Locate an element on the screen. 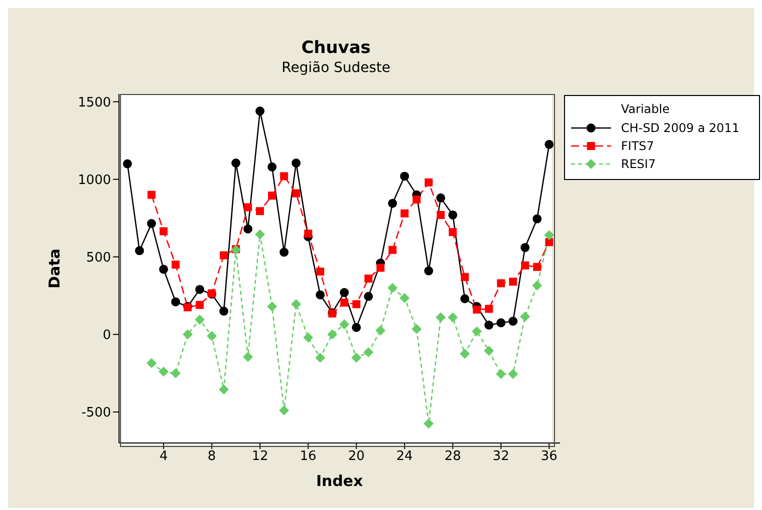 Image resolution: width=762 pixels, height=510 pixels. x-tick-label: 16 is located at coordinates (308, 456).